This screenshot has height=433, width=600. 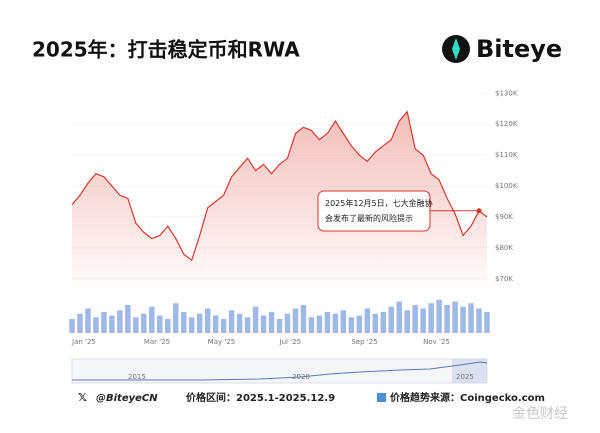 I want to click on annotation-box, so click(x=374, y=211).